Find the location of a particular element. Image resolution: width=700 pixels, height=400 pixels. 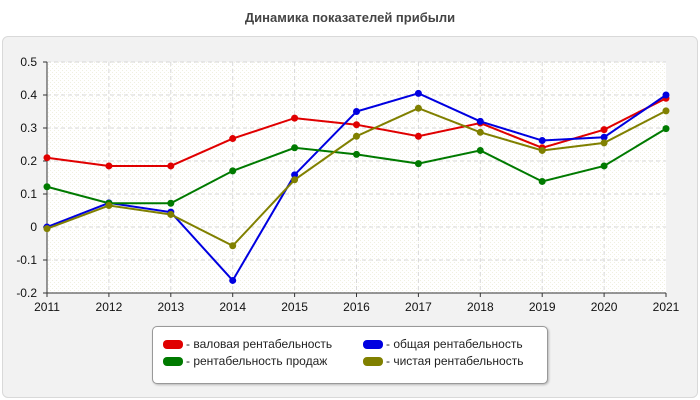

x-tick-label: 2011 is located at coordinates (47, 307).